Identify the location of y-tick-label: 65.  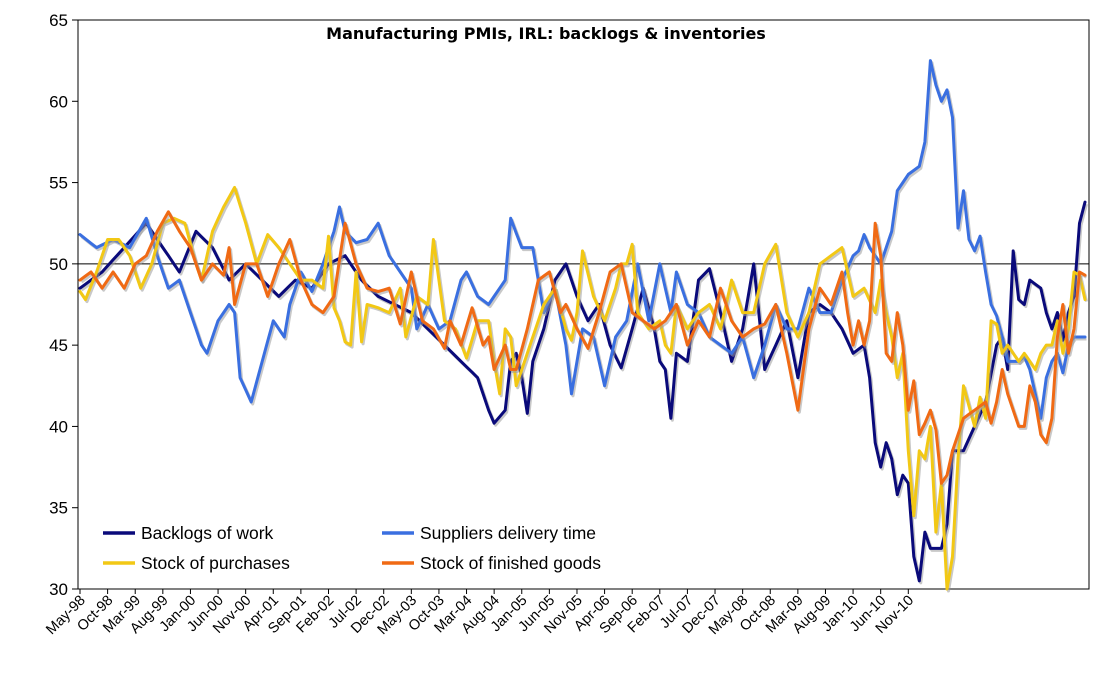
(58, 20).